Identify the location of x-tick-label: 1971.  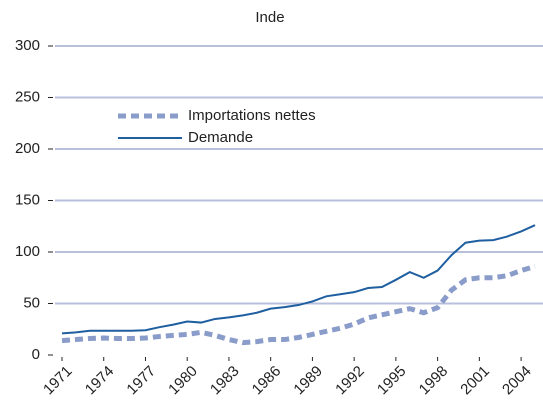
(58, 381).